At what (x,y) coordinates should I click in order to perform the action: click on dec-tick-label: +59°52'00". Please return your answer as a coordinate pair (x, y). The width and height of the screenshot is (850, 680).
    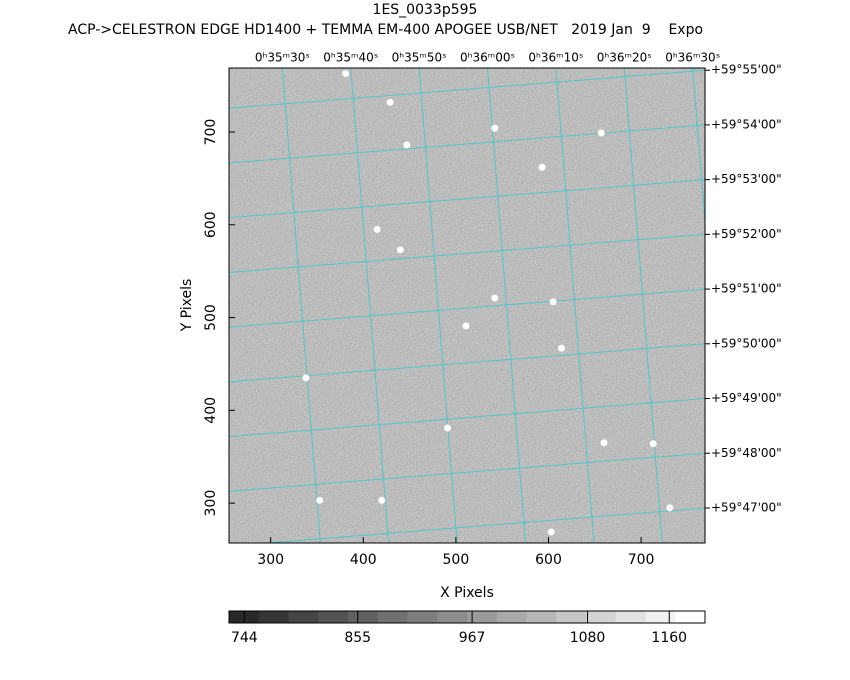
    Looking at the image, I should click on (746, 234).